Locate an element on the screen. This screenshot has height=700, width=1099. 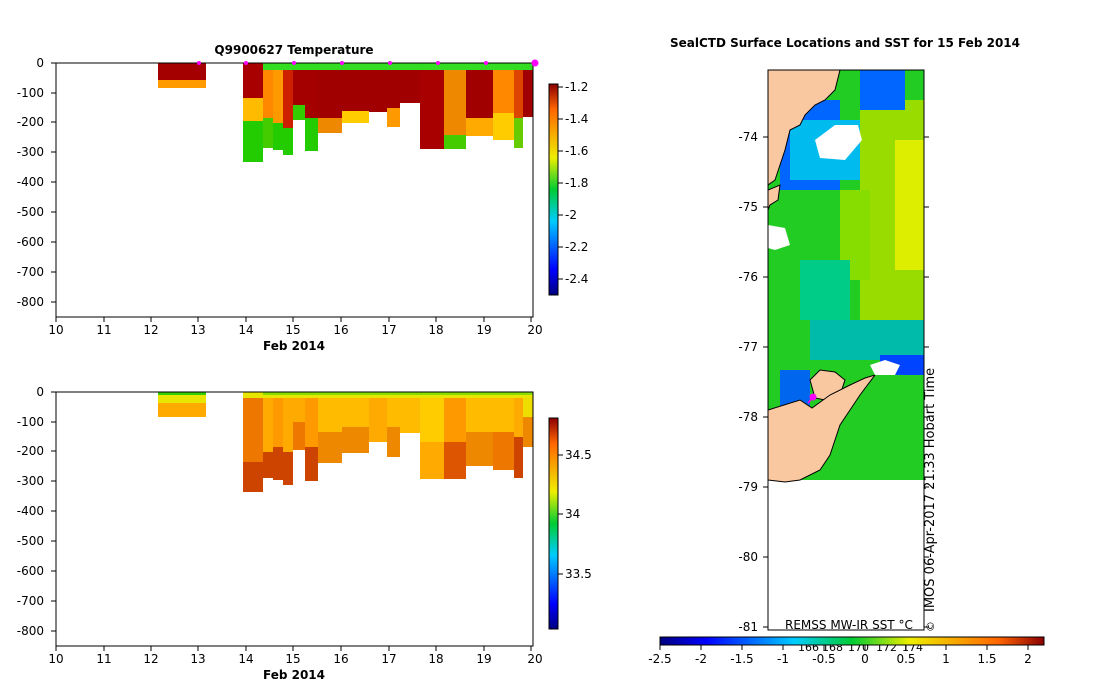
sst-cbar-tick: -2.5 is located at coordinates (660, 655).